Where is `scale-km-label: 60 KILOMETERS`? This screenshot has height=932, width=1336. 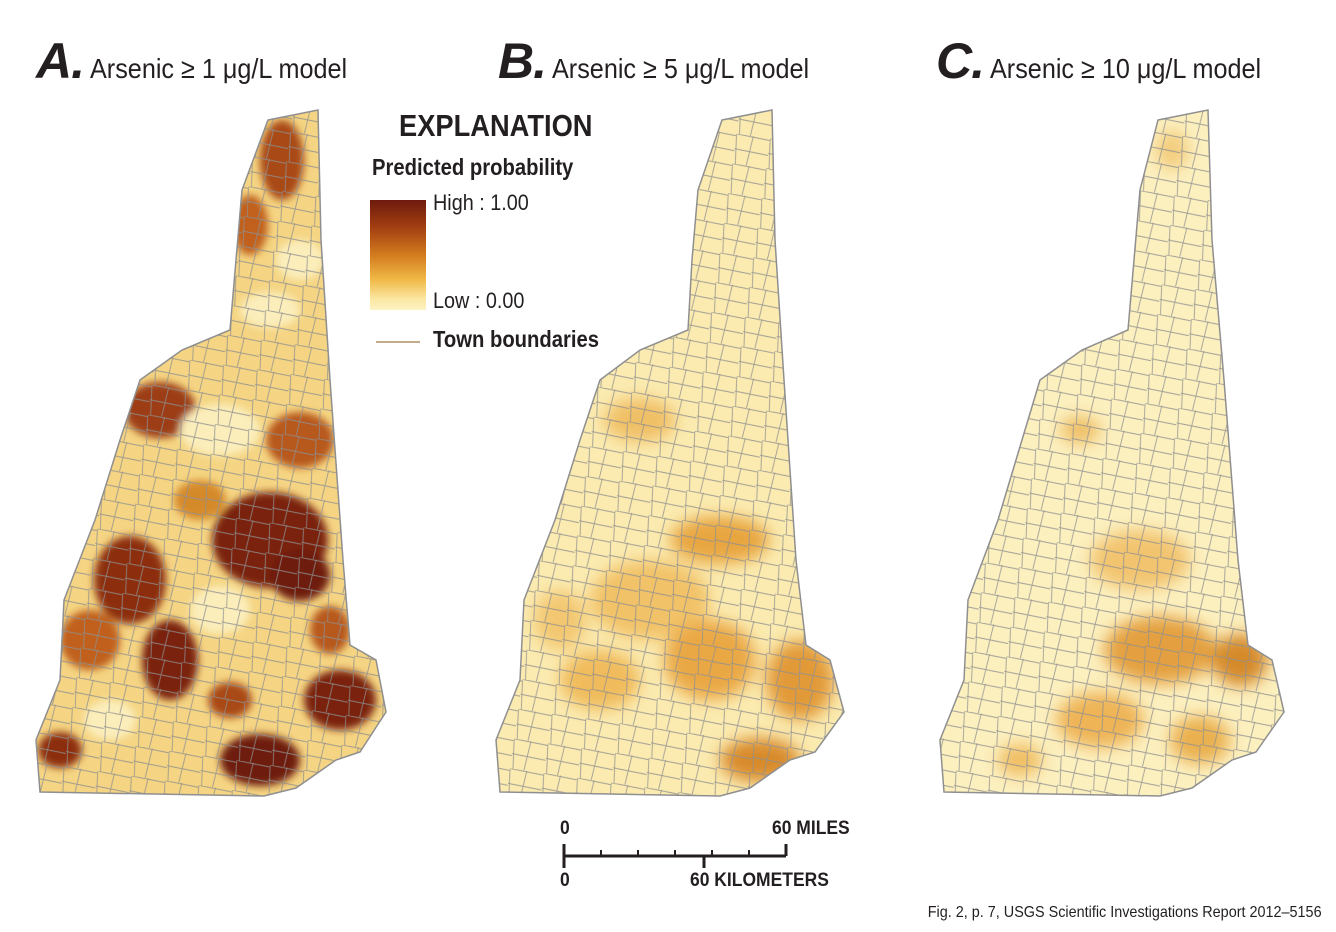
scale-km-label: 60 KILOMETERS is located at coordinates (759, 880).